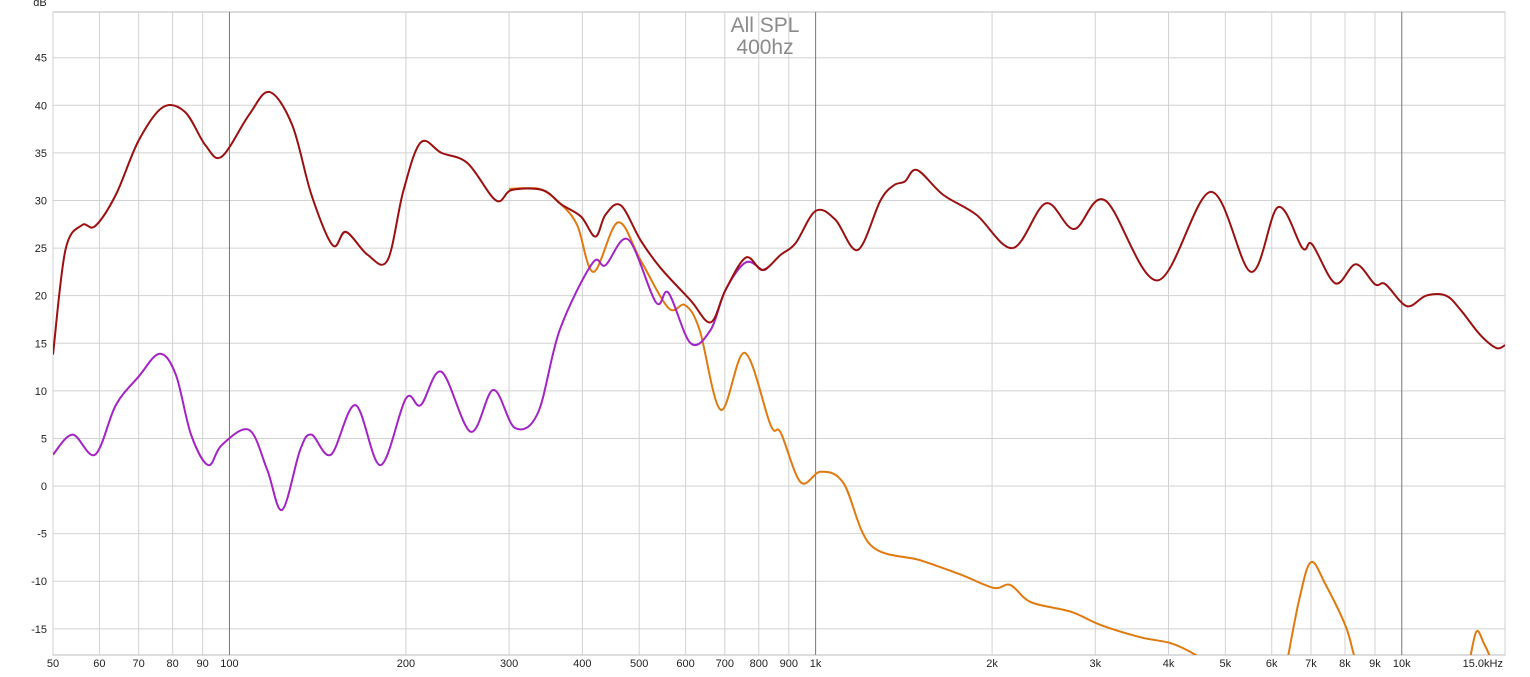 The image size is (1530, 677). Describe the element at coordinates (992, 664) in the screenshot. I see `x-tick-label: 2k` at that location.